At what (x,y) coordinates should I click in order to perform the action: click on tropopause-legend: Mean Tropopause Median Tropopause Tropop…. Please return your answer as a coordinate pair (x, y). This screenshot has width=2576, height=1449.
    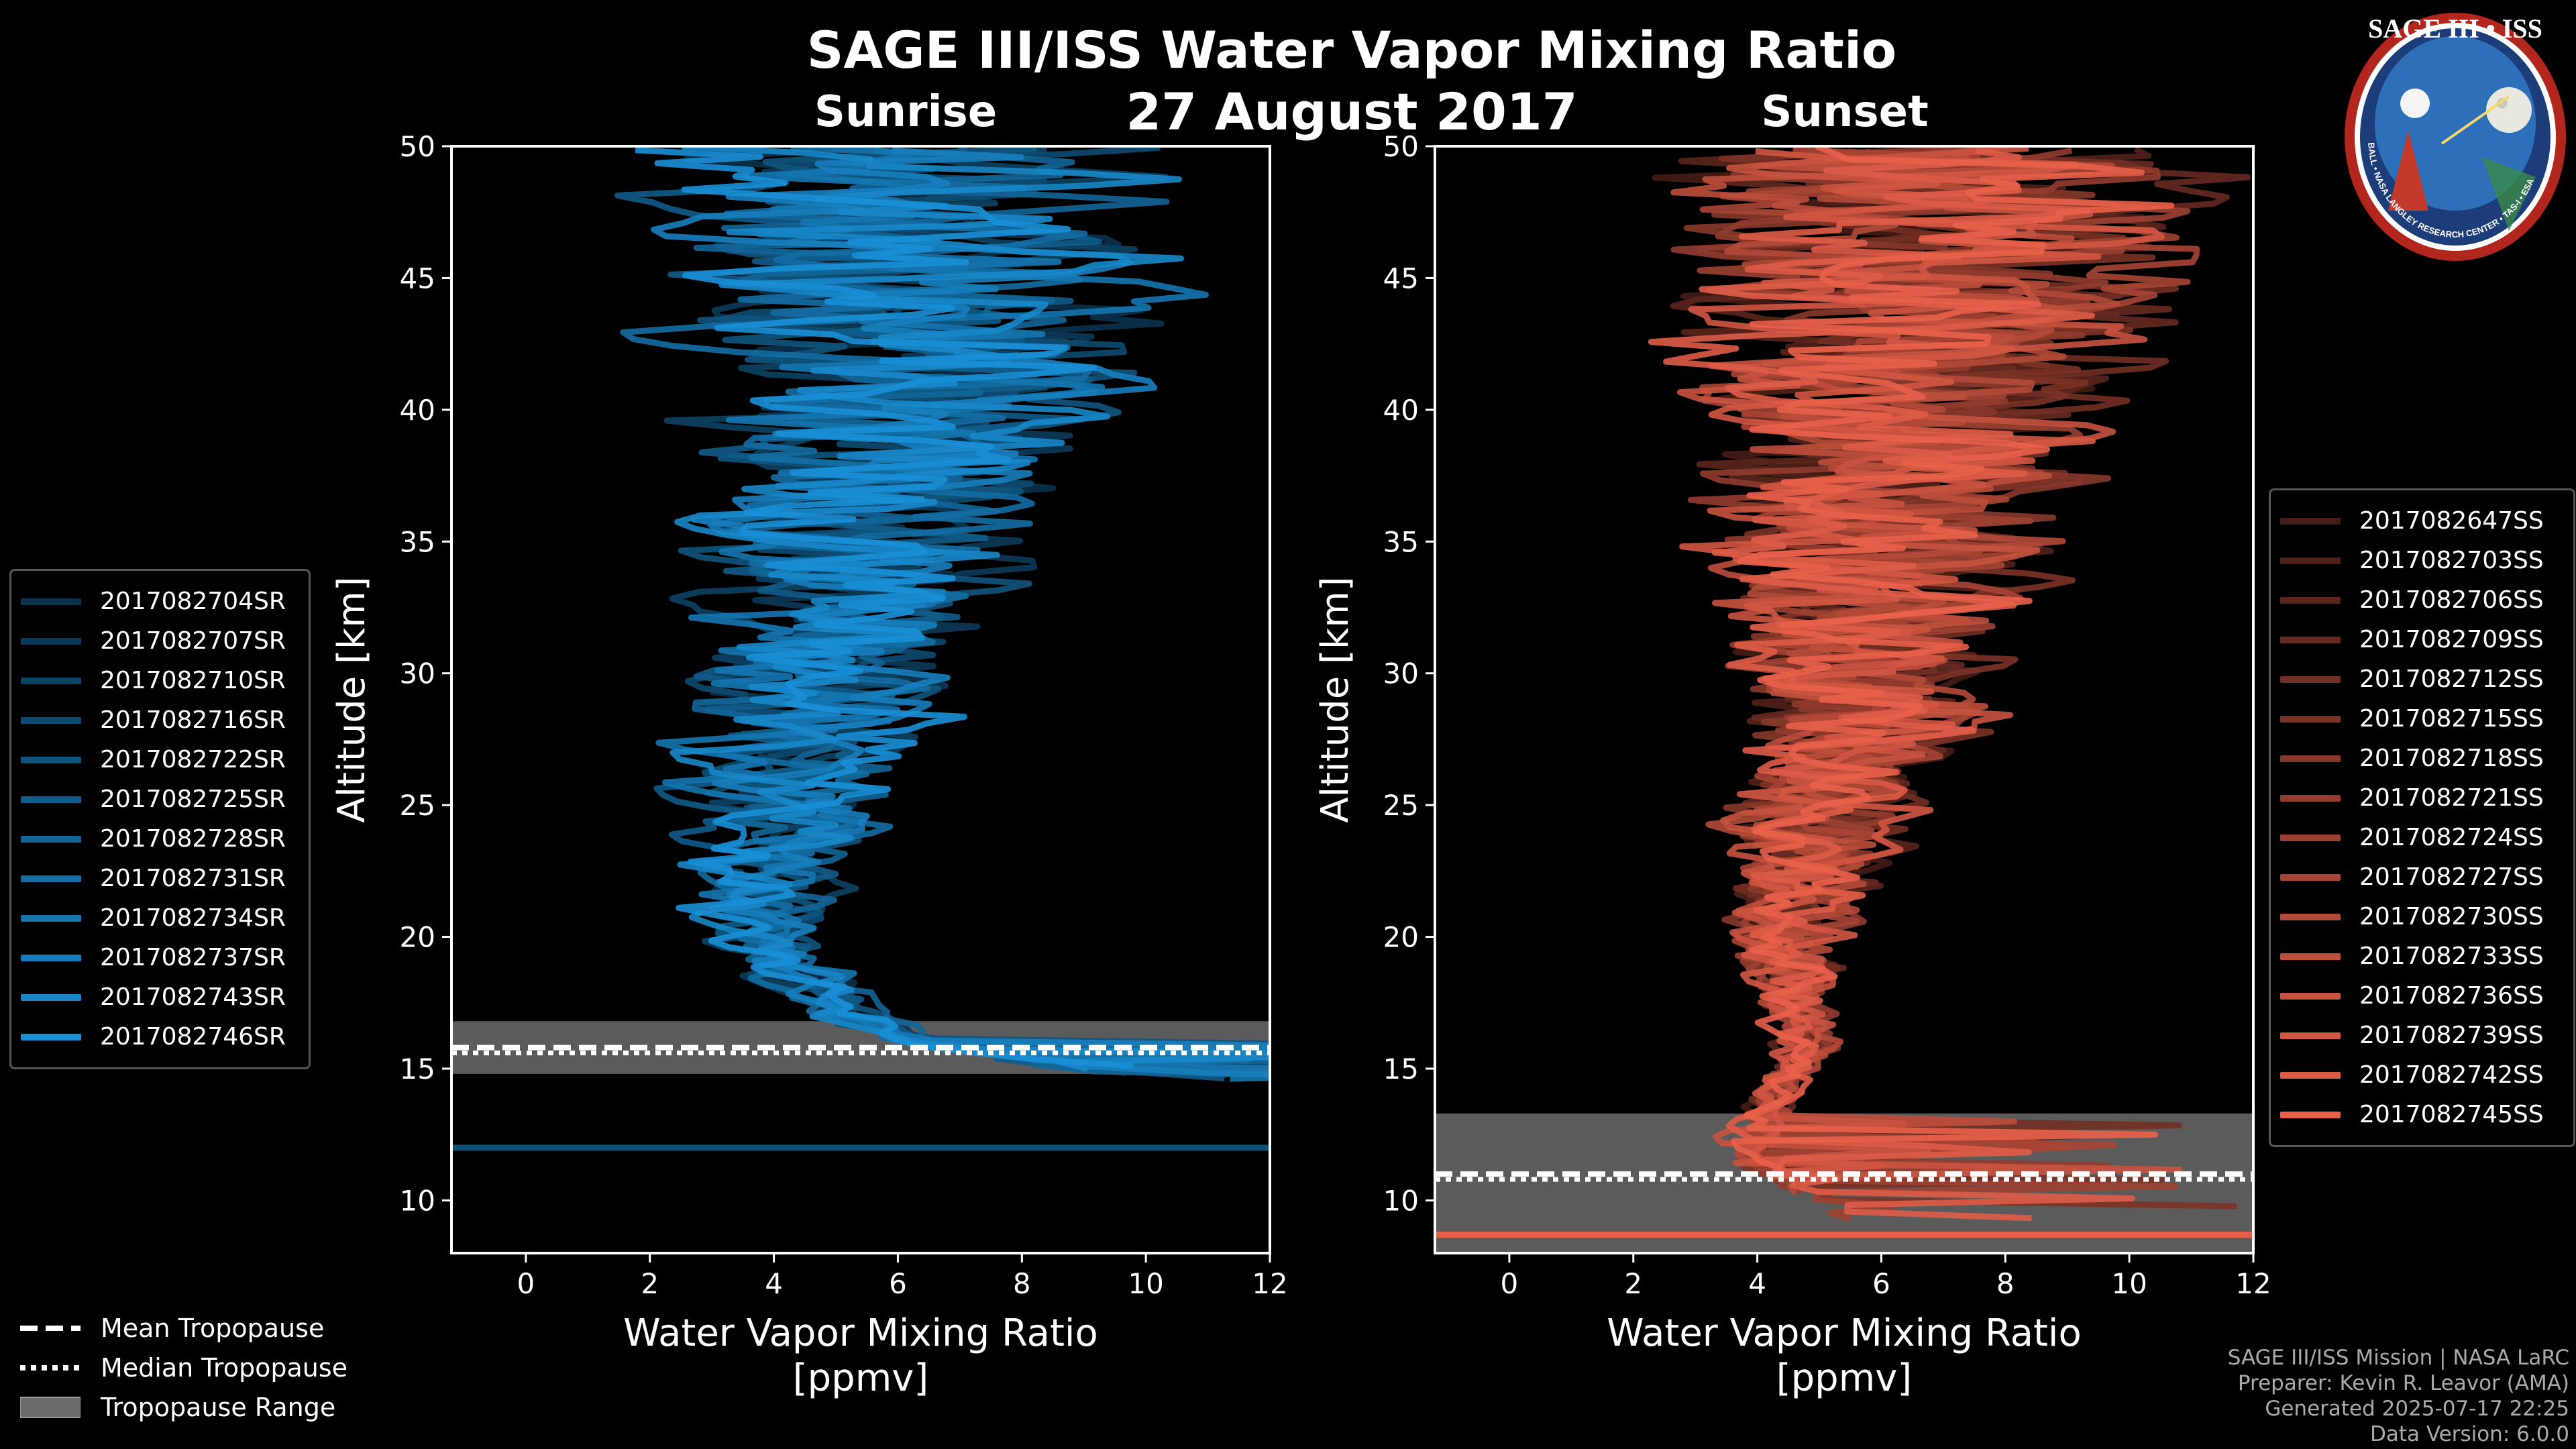
    Looking at the image, I should click on (183, 1367).